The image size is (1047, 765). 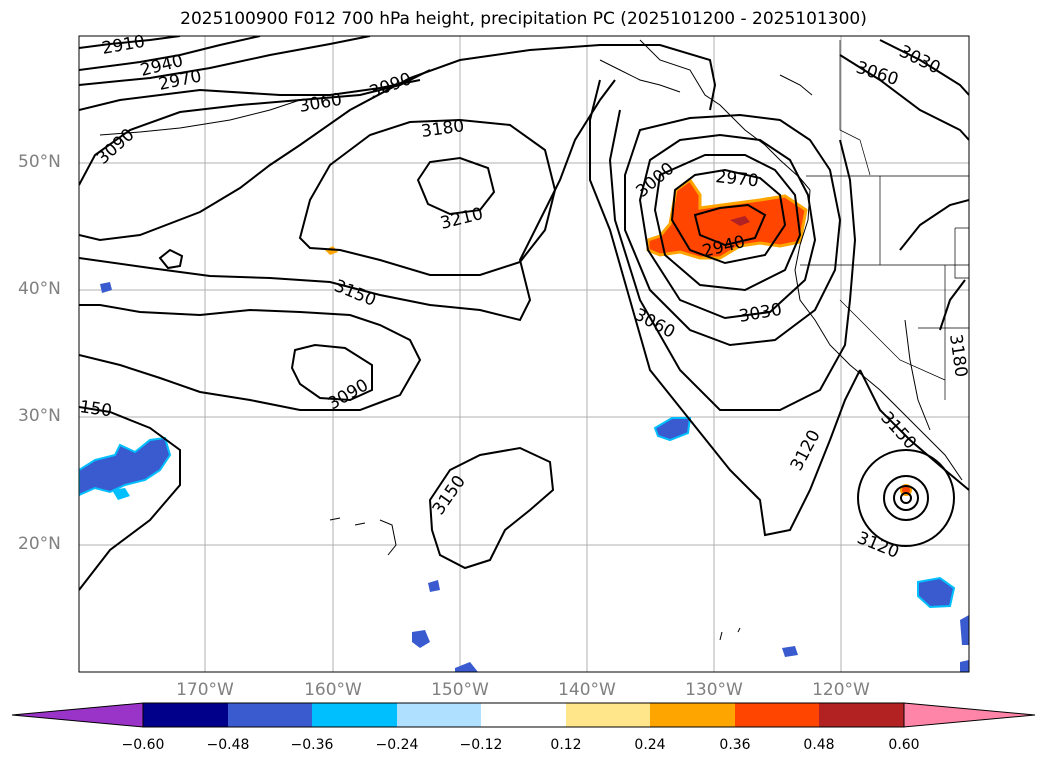 What do you see at coordinates (95, 409) in the screenshot?
I see `contour-label-partial: 150` at bounding box center [95, 409].